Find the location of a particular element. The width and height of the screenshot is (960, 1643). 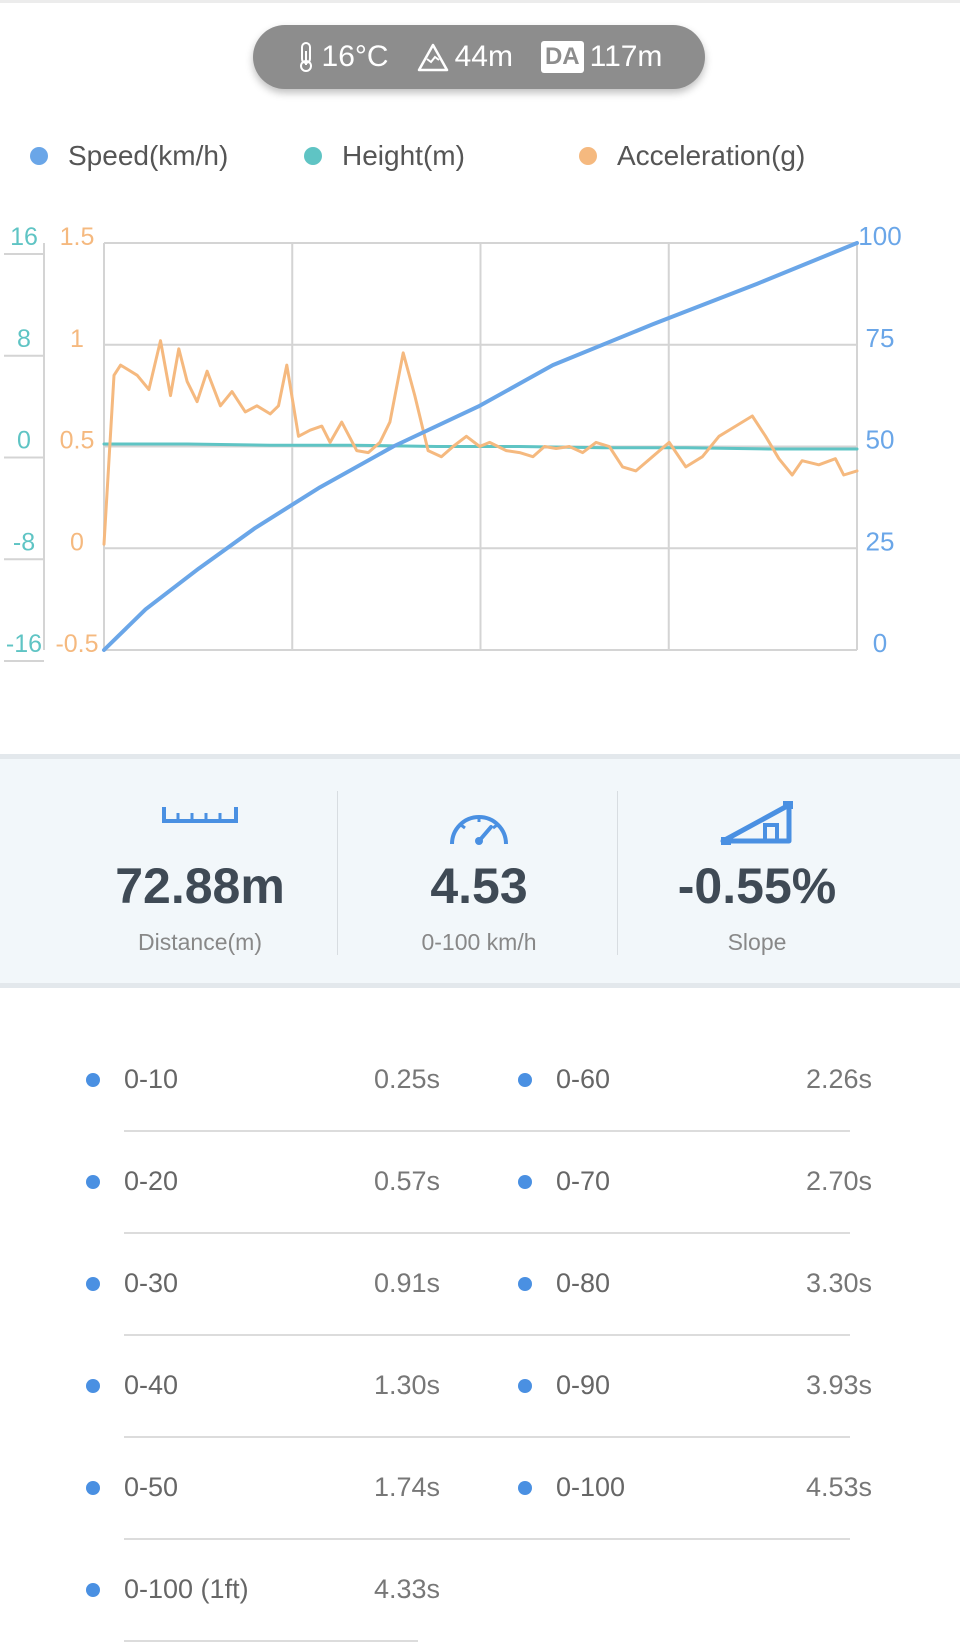

stats-panel: 72.88m Distance(m) 4.53 0-100 km/h is located at coordinates (480, 871).